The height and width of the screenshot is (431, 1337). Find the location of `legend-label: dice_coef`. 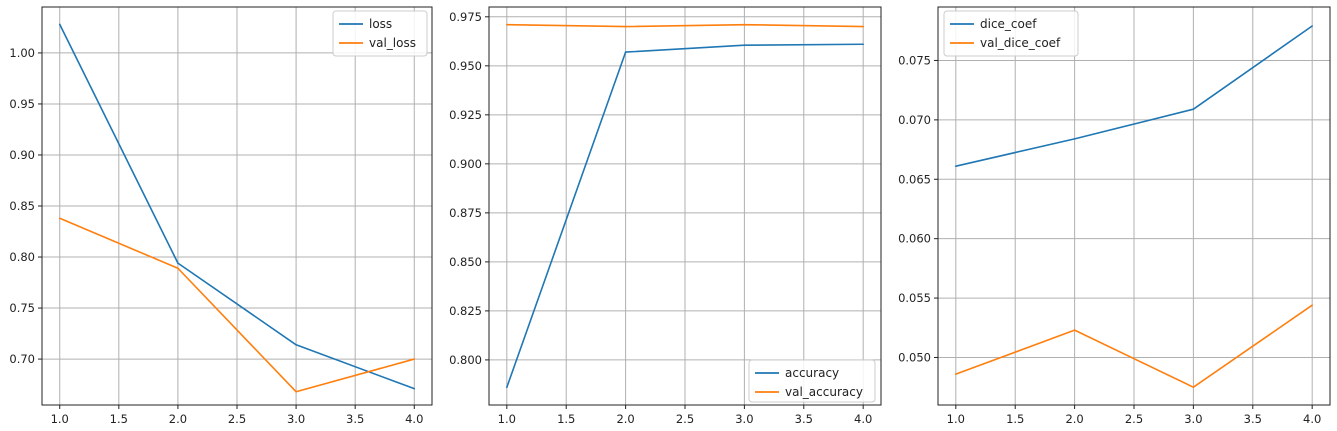

legend-label: dice_coef is located at coordinates (1008, 24).